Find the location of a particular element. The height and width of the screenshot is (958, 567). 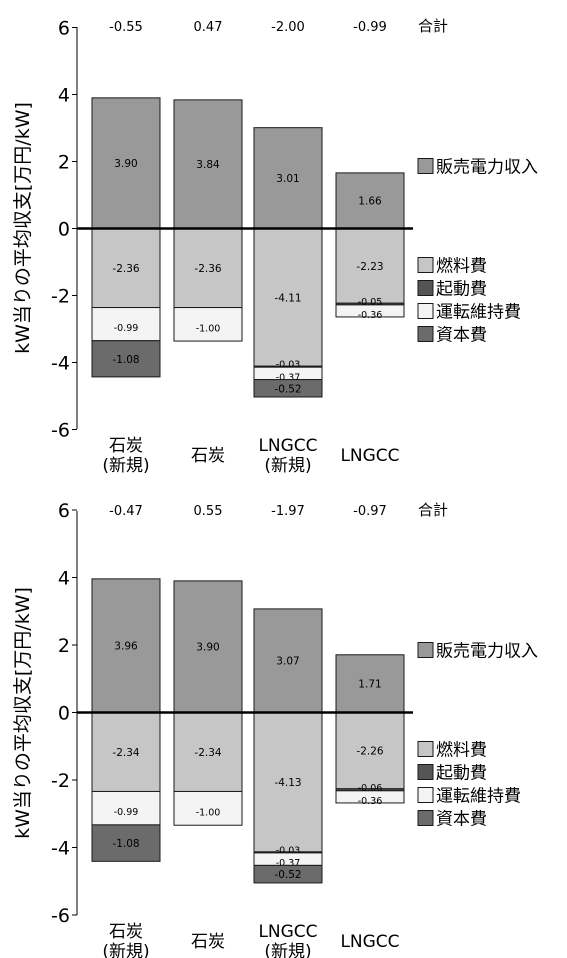

bar-value-label: 3.07 is located at coordinates (287, 662).